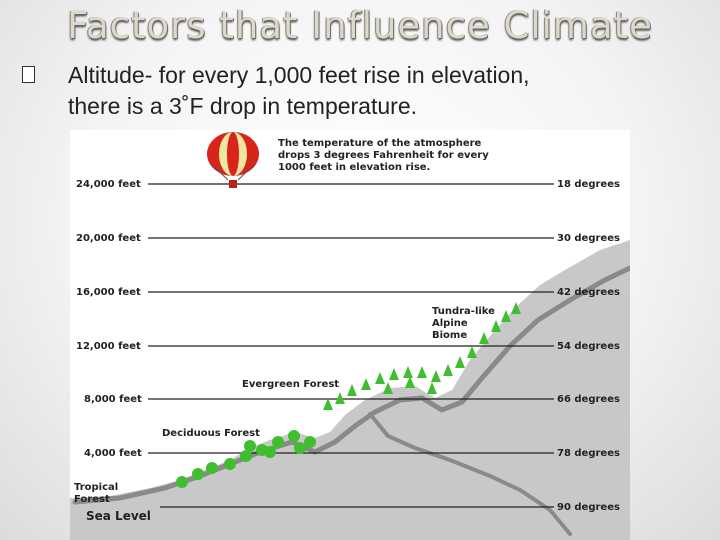 The image size is (720, 540). I want to click on altitude-label-sea-level: Sea Level, so click(118, 516).